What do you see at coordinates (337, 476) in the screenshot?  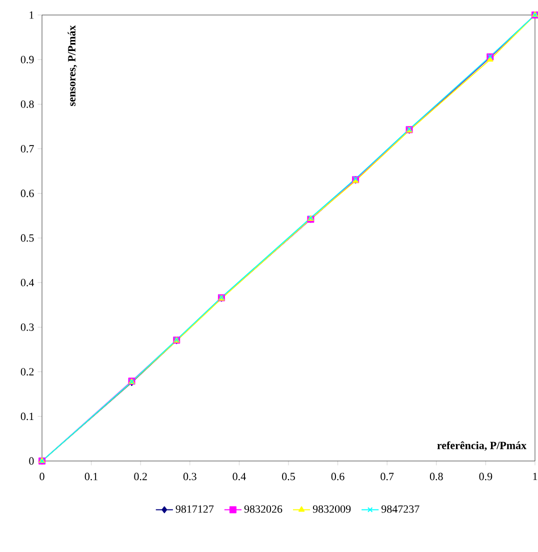 I see `x-tick-label: 0.6` at bounding box center [337, 476].